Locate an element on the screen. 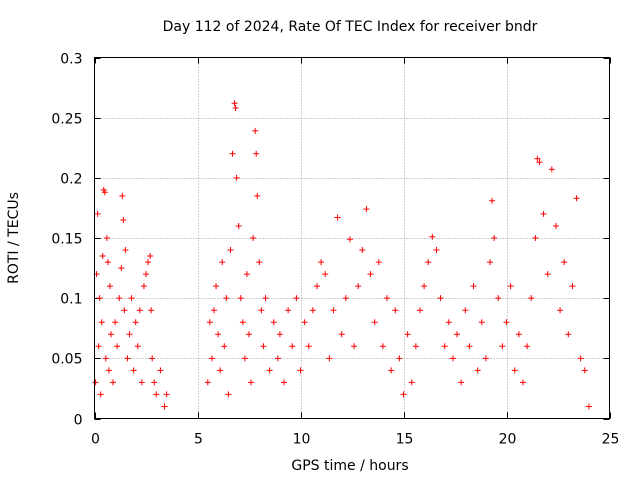 This screenshot has height=480, width=640. x-tick-label: 5 is located at coordinates (198, 440).